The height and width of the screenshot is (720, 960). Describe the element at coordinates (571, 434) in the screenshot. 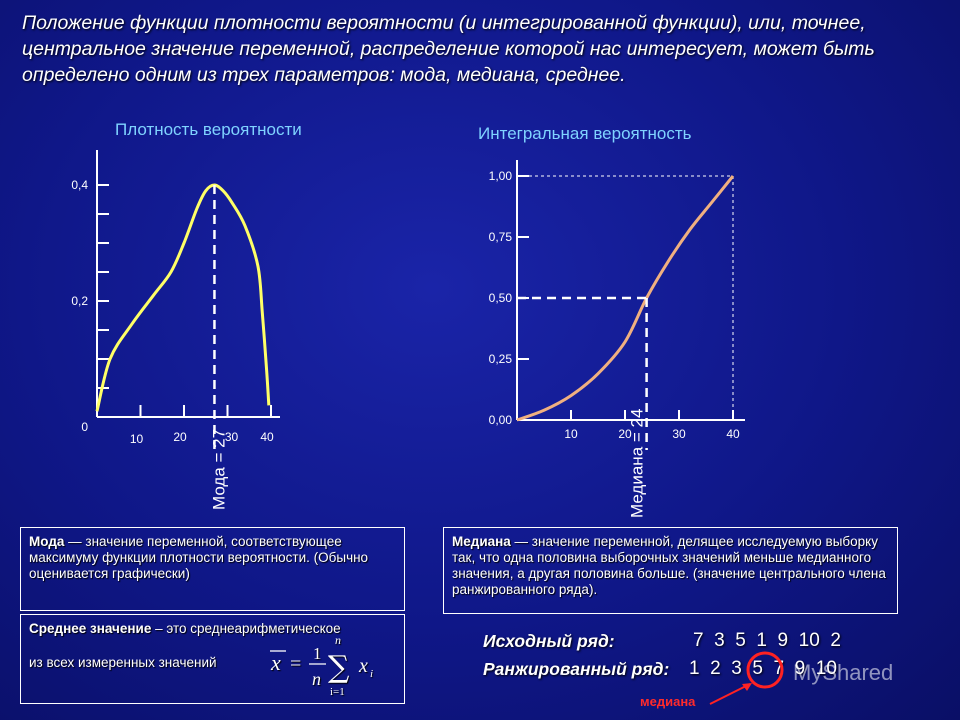

I see `cumulative-x-tick-label: 10` at that location.